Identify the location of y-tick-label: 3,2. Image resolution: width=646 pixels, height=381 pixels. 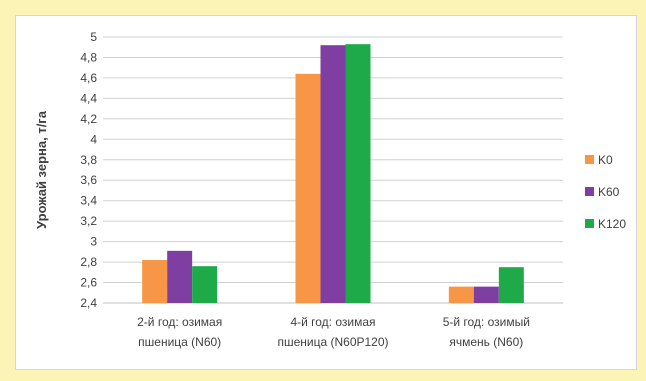
(88, 221).